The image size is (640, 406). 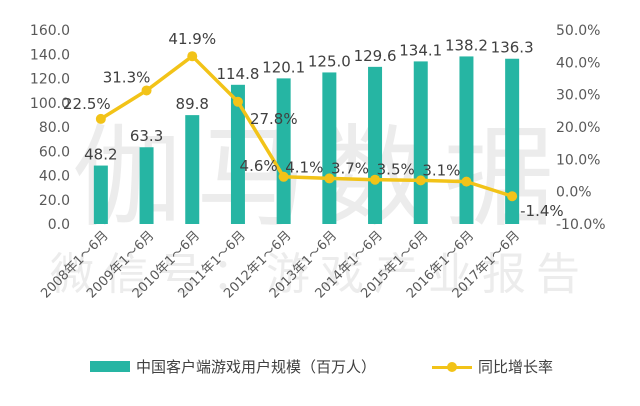 What do you see at coordinates (50, 104) in the screenshot?
I see `left-tick-label: 100.0` at bounding box center [50, 104].